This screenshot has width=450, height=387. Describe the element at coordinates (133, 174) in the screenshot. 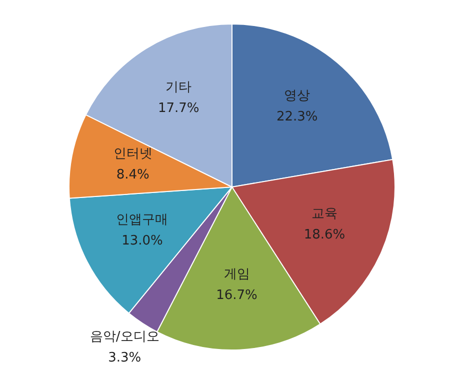

I see `data-label: 8.4%` at that location.